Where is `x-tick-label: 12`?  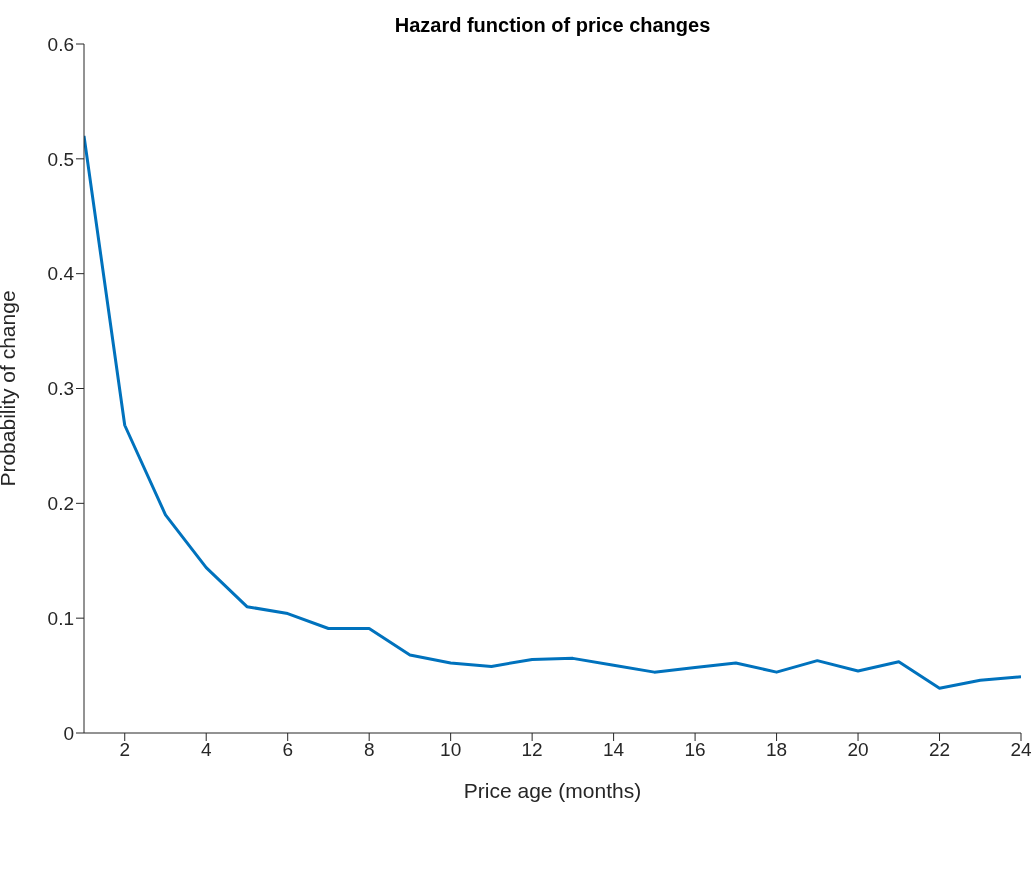 x-tick-label: 12 is located at coordinates (532, 750).